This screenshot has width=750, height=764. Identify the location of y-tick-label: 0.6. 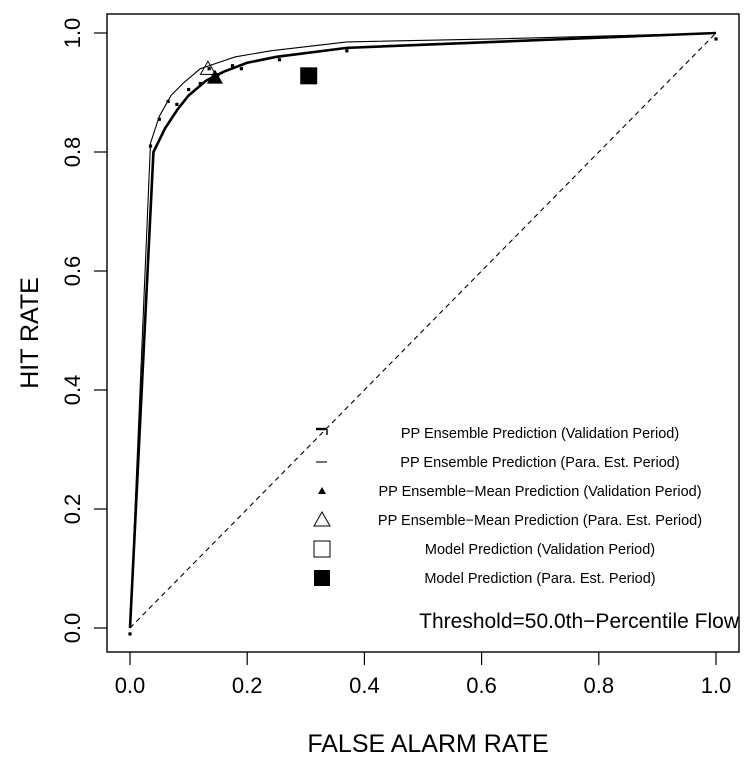
(72, 271).